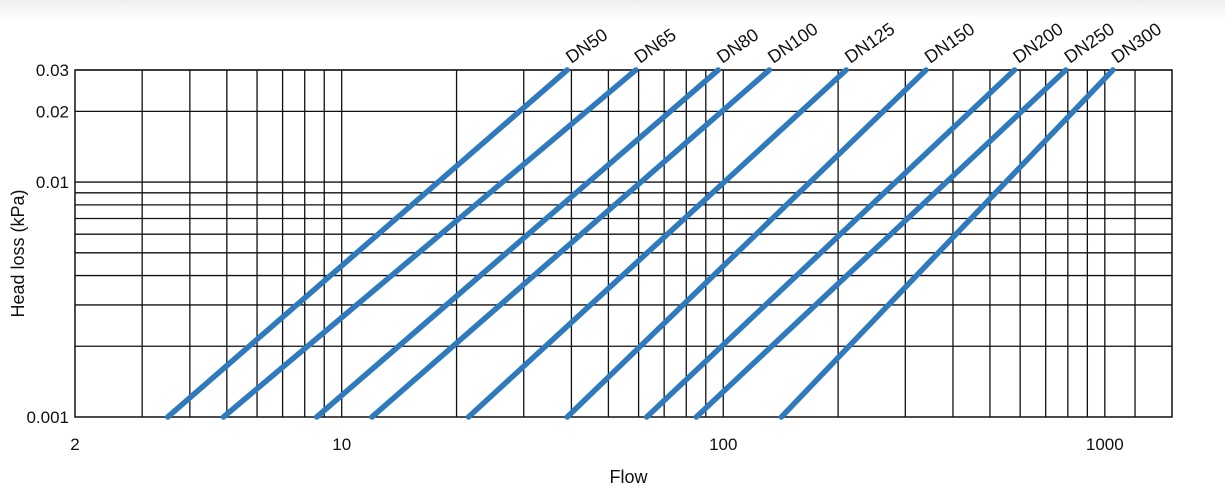 The image size is (1225, 492). What do you see at coordinates (1105, 444) in the screenshot?
I see `x-tick-label: 1000` at bounding box center [1105, 444].